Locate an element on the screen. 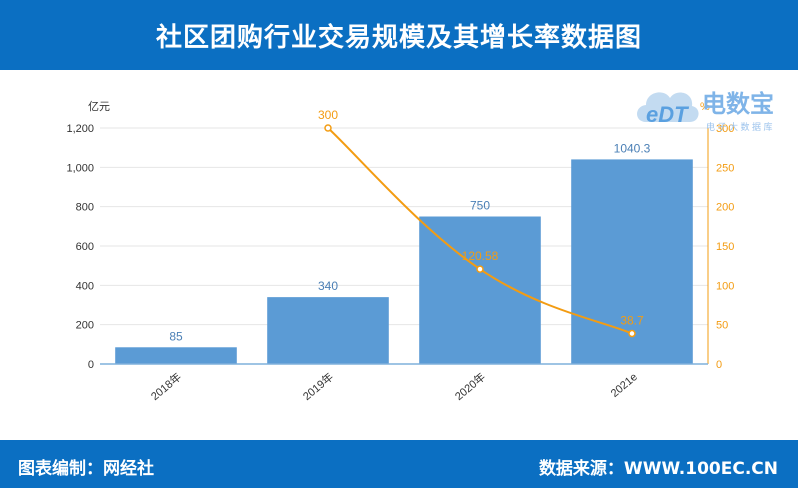 The width and height of the screenshot is (798, 488). line-value-label: 38.7 is located at coordinates (632, 321).